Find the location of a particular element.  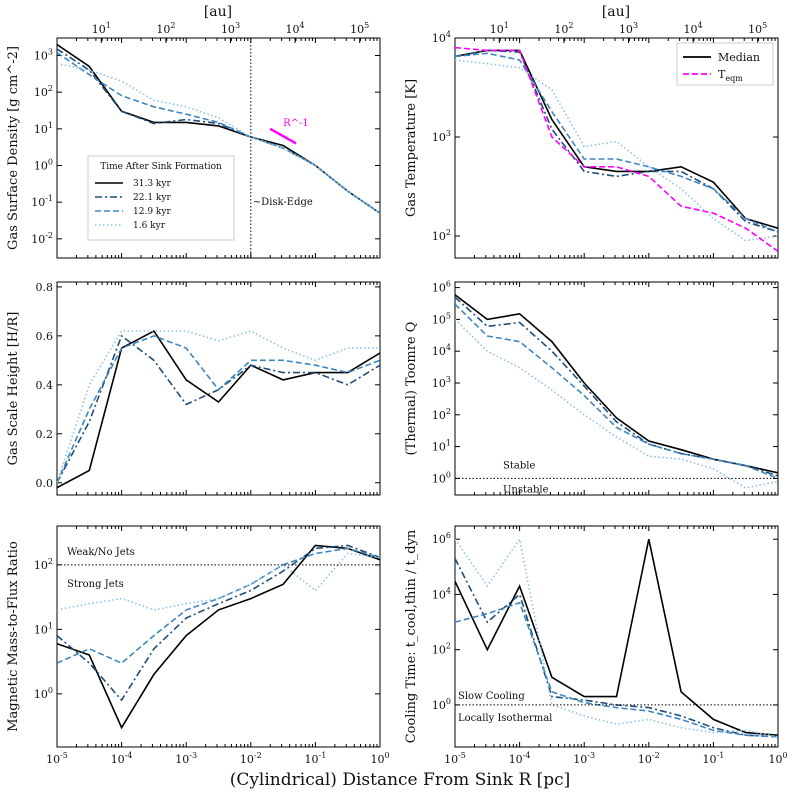

y-axis-label: Gas Temperature [K] is located at coordinates (411, 148).